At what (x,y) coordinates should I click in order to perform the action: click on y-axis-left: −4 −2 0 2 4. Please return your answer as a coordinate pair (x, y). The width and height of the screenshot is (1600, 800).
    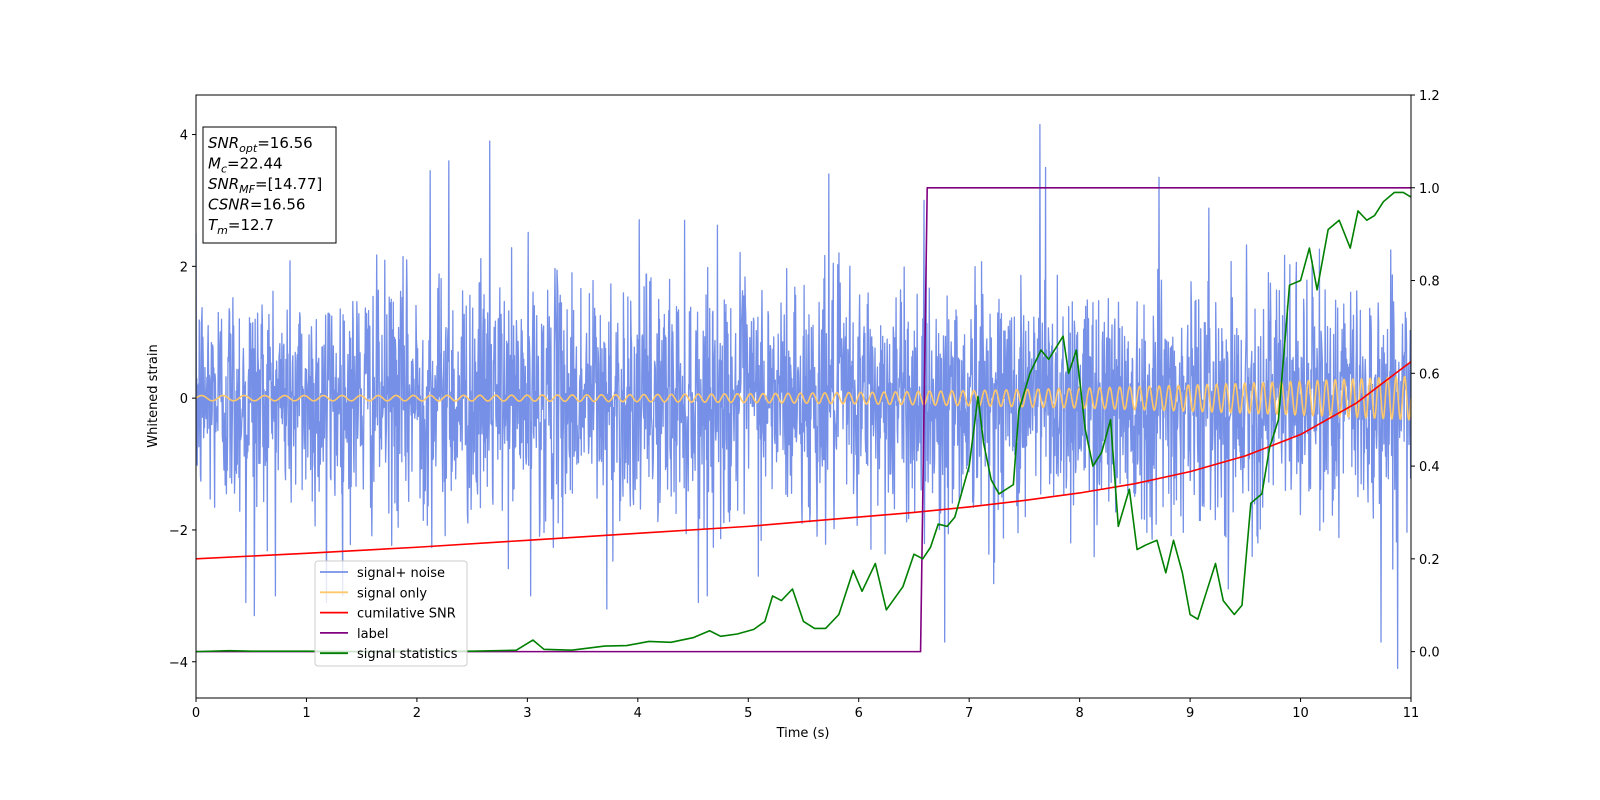
    Looking at the image, I should click on (182, 400).